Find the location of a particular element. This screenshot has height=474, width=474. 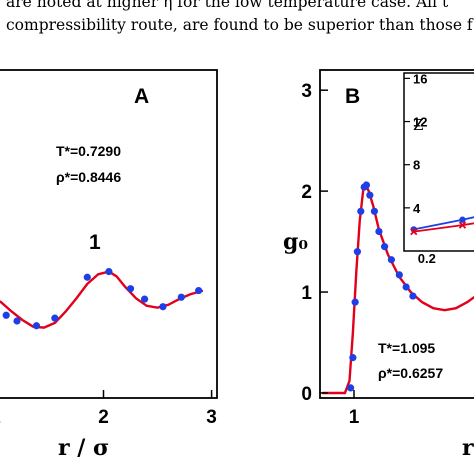

panel-a-plot is located at coordinates (102, 298).